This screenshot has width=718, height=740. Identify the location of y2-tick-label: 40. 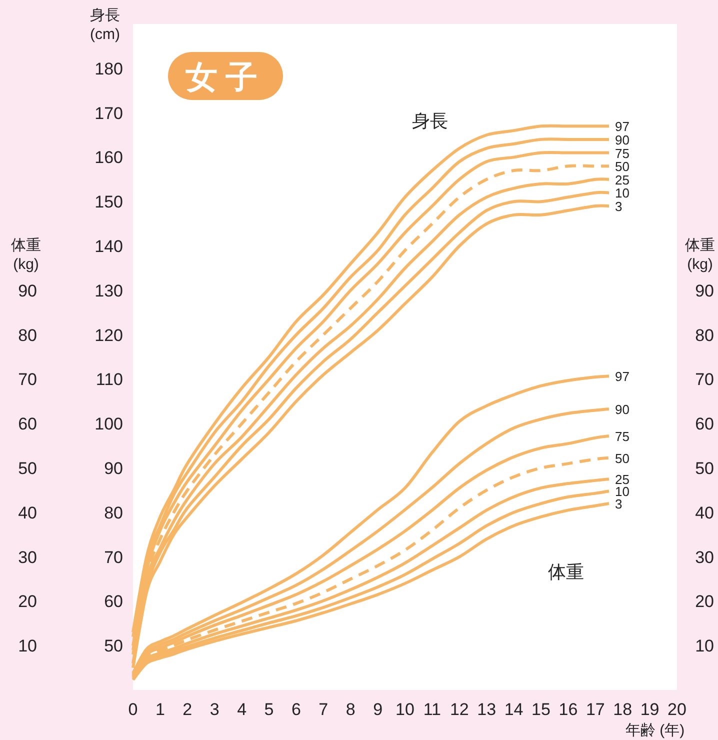
(704, 512).